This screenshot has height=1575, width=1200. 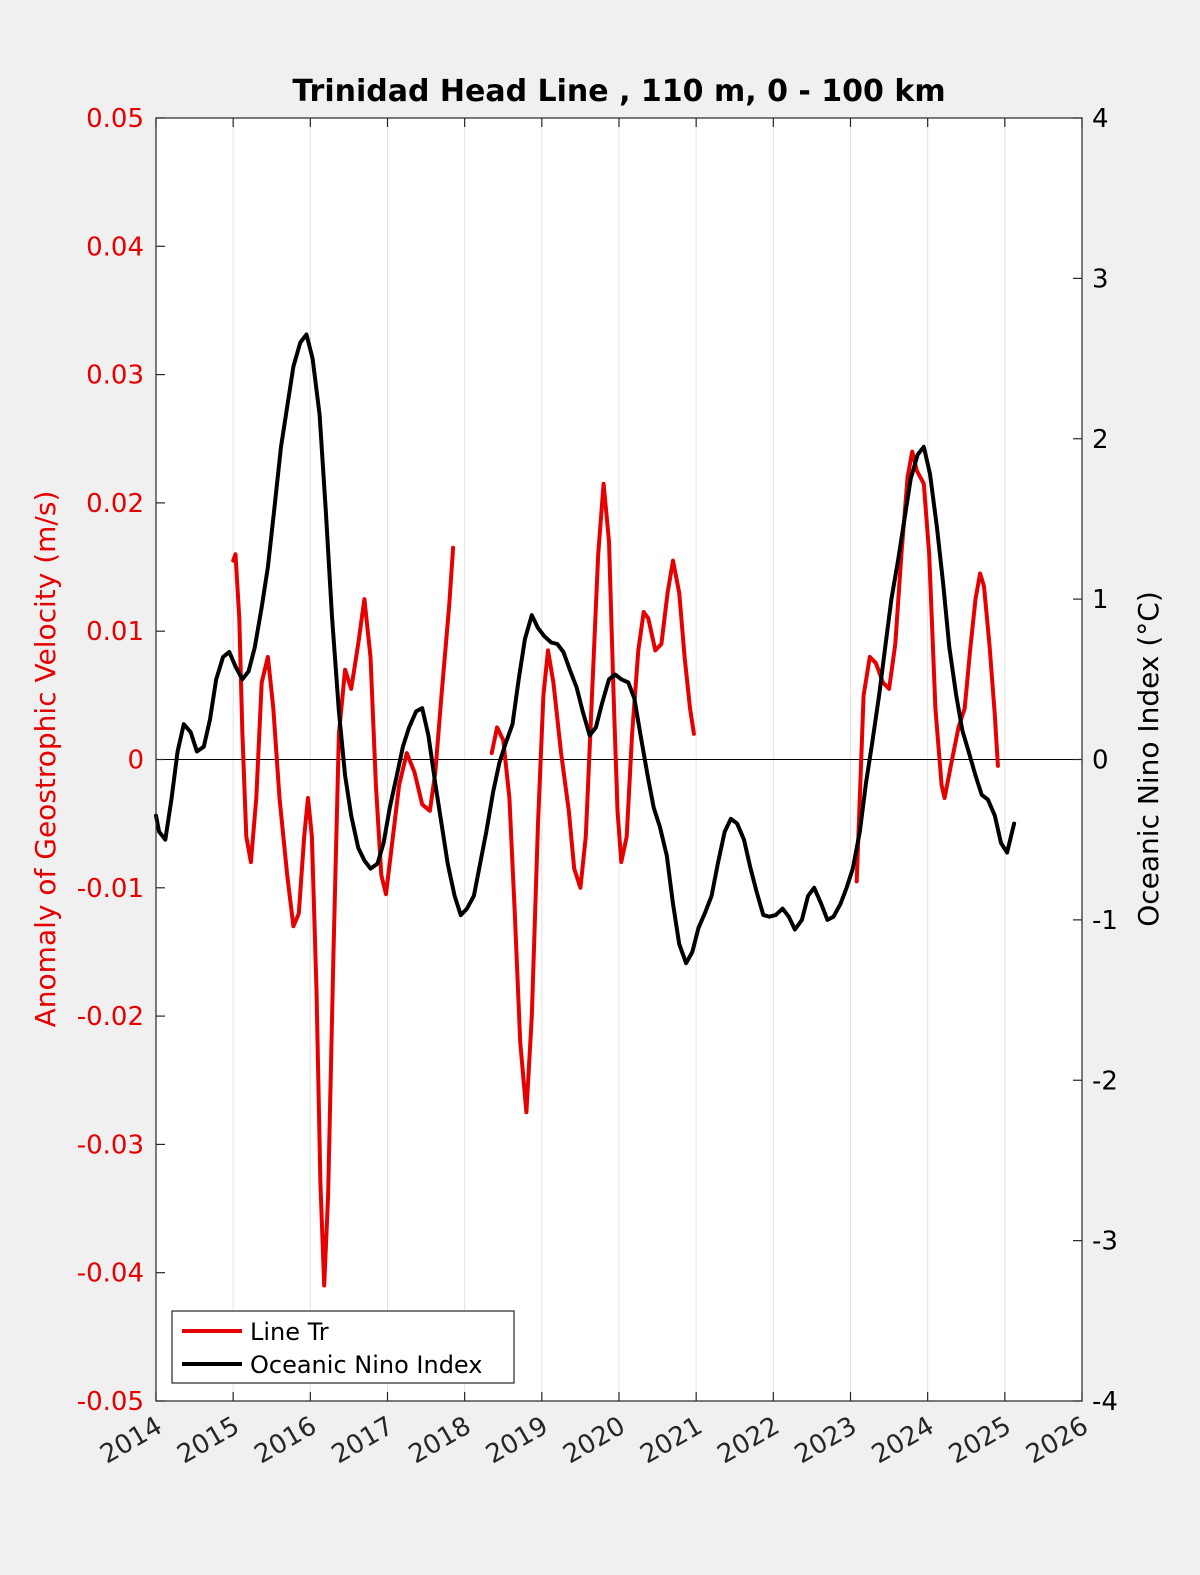 I want to click on chart-title: Trinidad Head Line , 110 m, 0 - 100 km, so click(x=618, y=91).